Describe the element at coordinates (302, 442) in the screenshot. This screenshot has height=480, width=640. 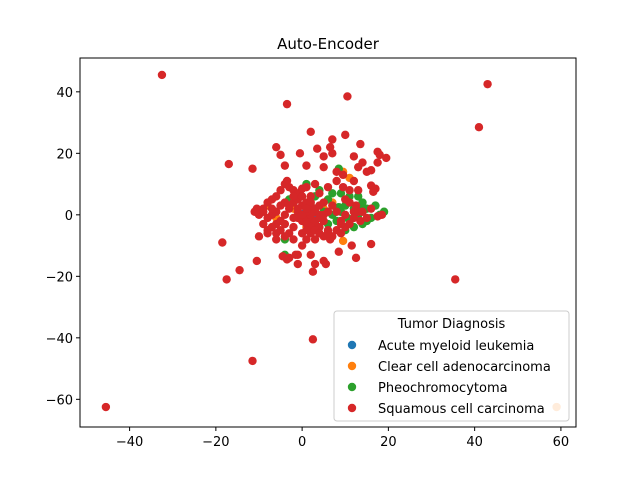
I see `x-tick-label: 0` at that location.